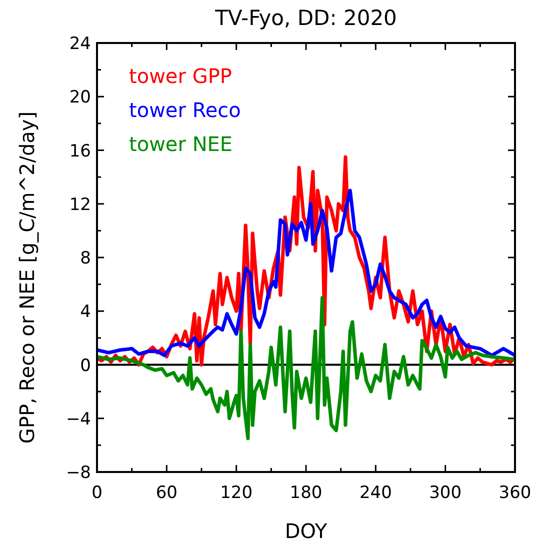  Describe the element at coordinates (80, 204) in the screenshot. I see `y-tick-label: 12` at that location.